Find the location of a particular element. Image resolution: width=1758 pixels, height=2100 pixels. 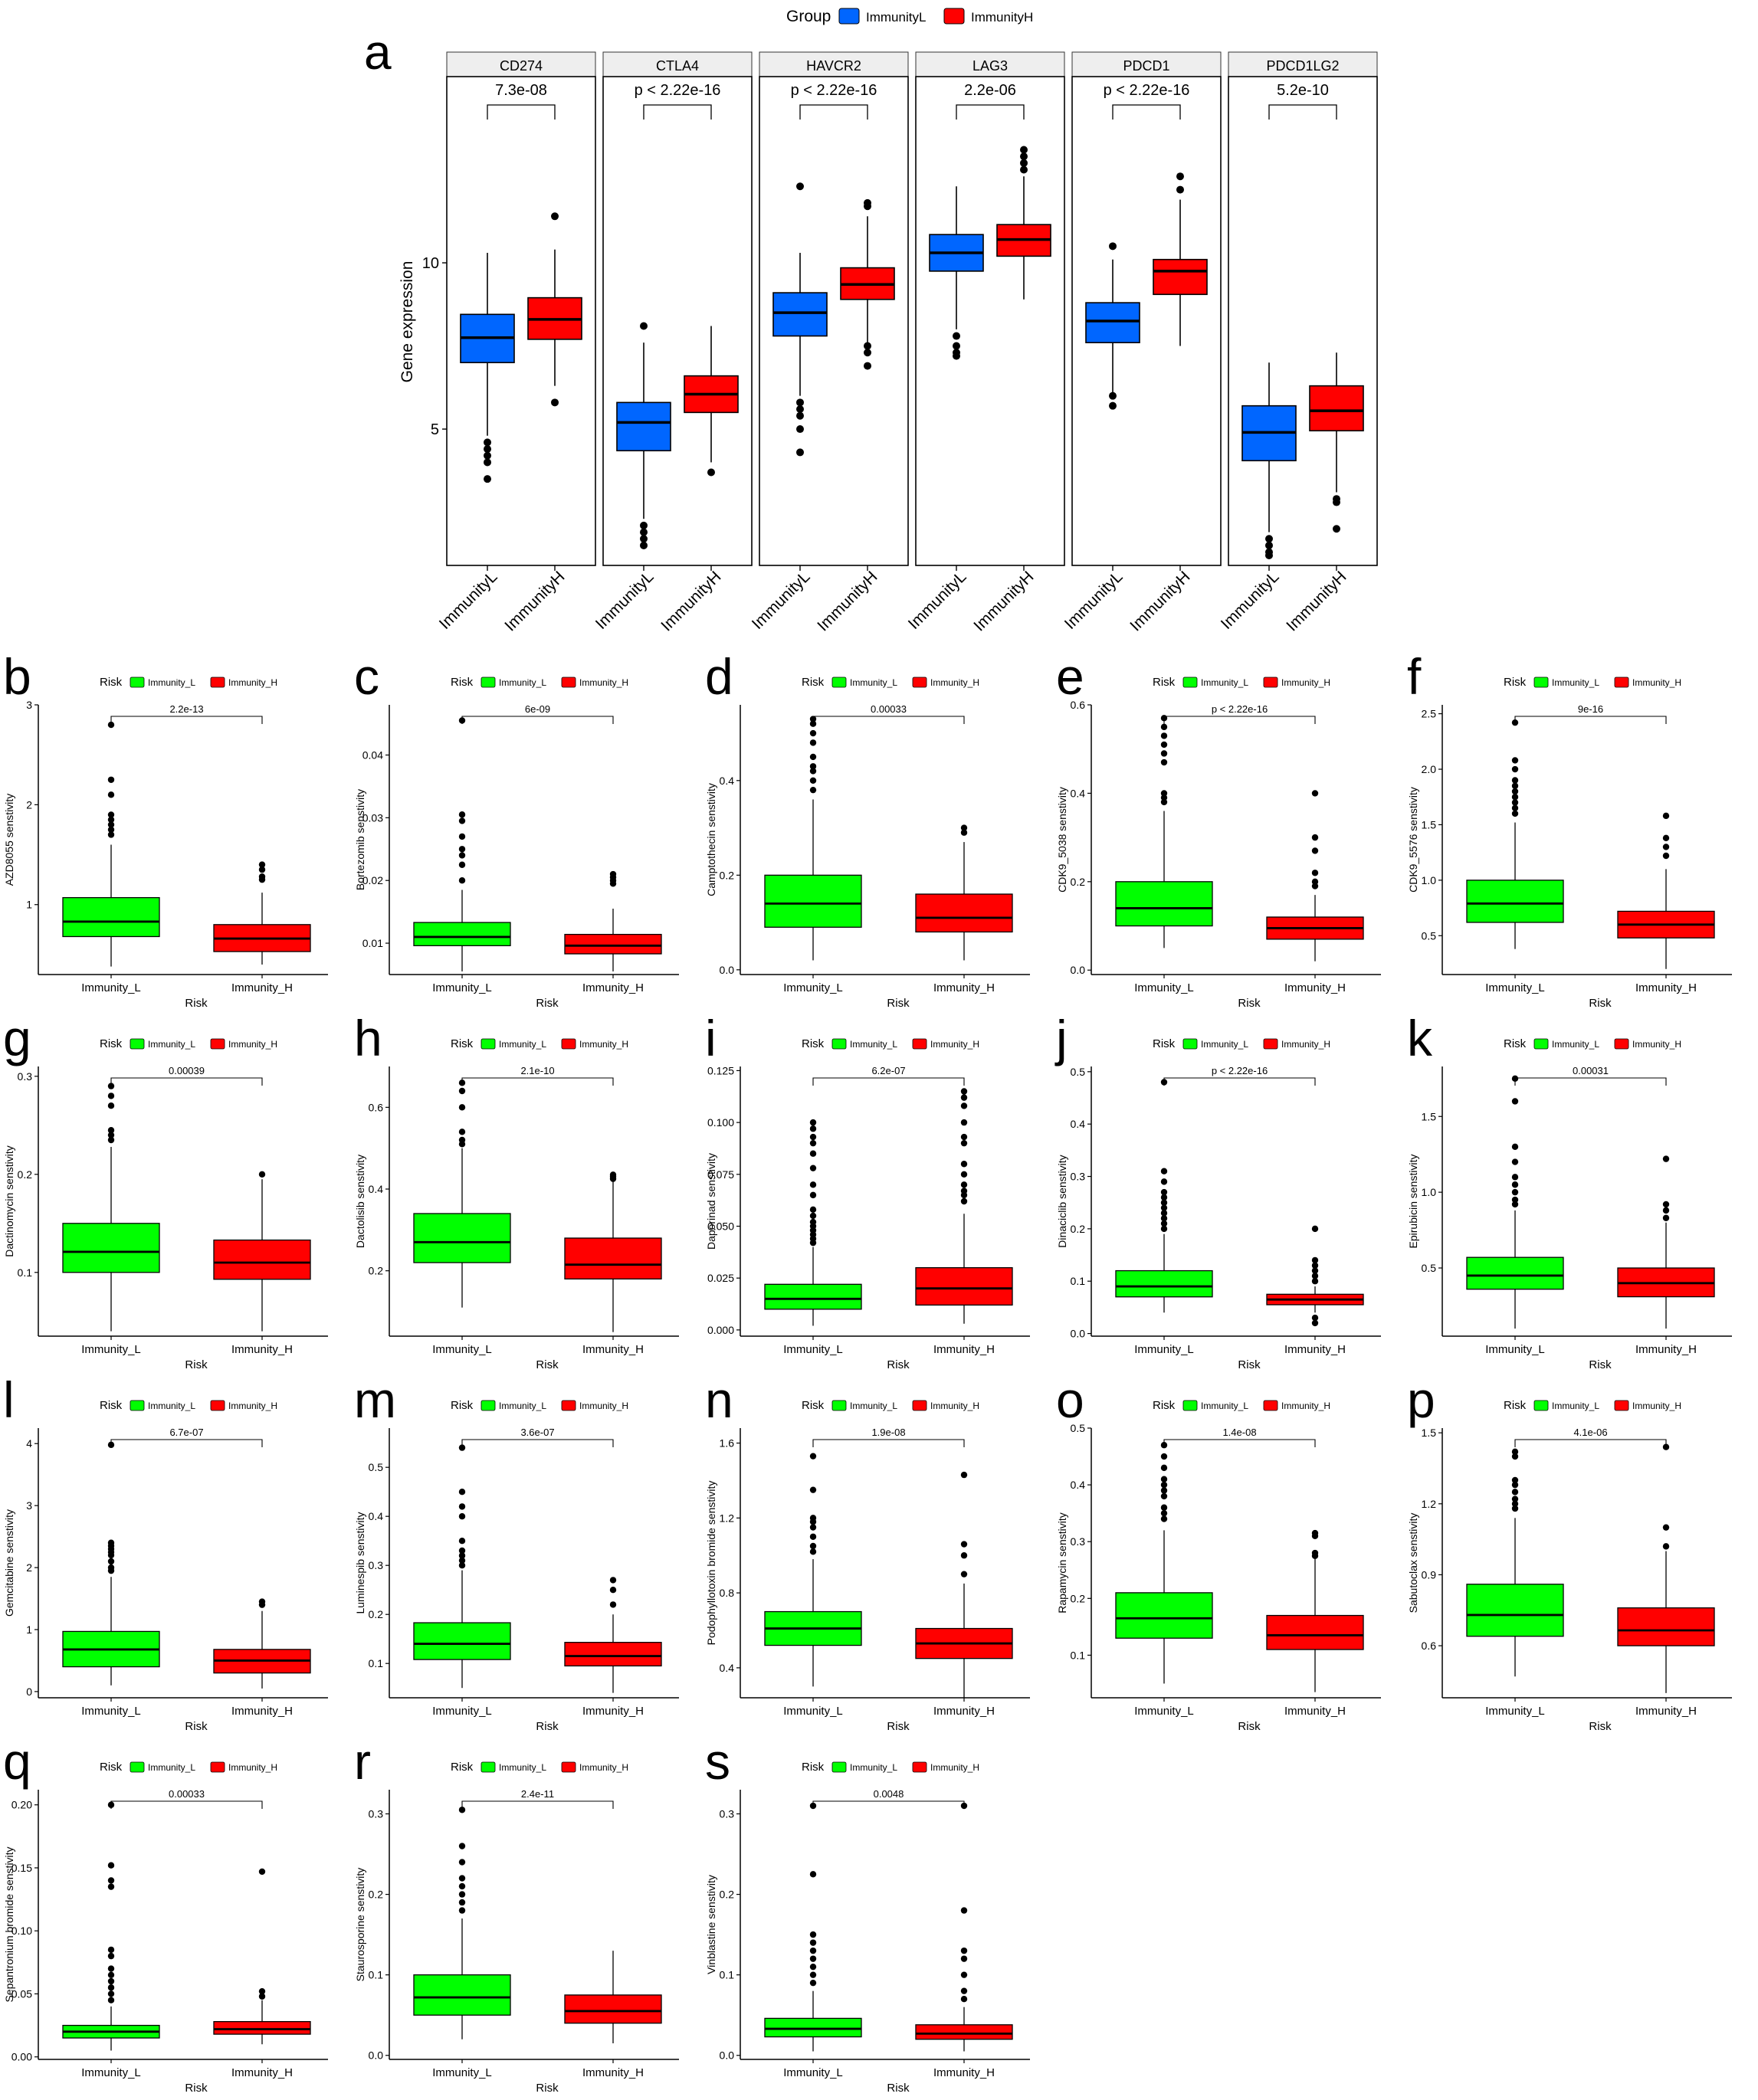

panel-letter: j is located at coordinates (1061, 1038).